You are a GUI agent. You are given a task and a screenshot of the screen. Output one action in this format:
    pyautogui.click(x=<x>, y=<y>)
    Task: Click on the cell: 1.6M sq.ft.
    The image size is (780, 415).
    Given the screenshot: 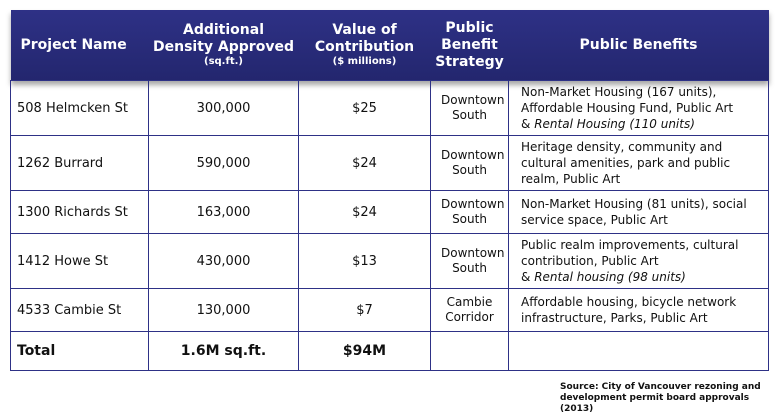 What is the action you would take?
    pyautogui.click(x=223, y=351)
    